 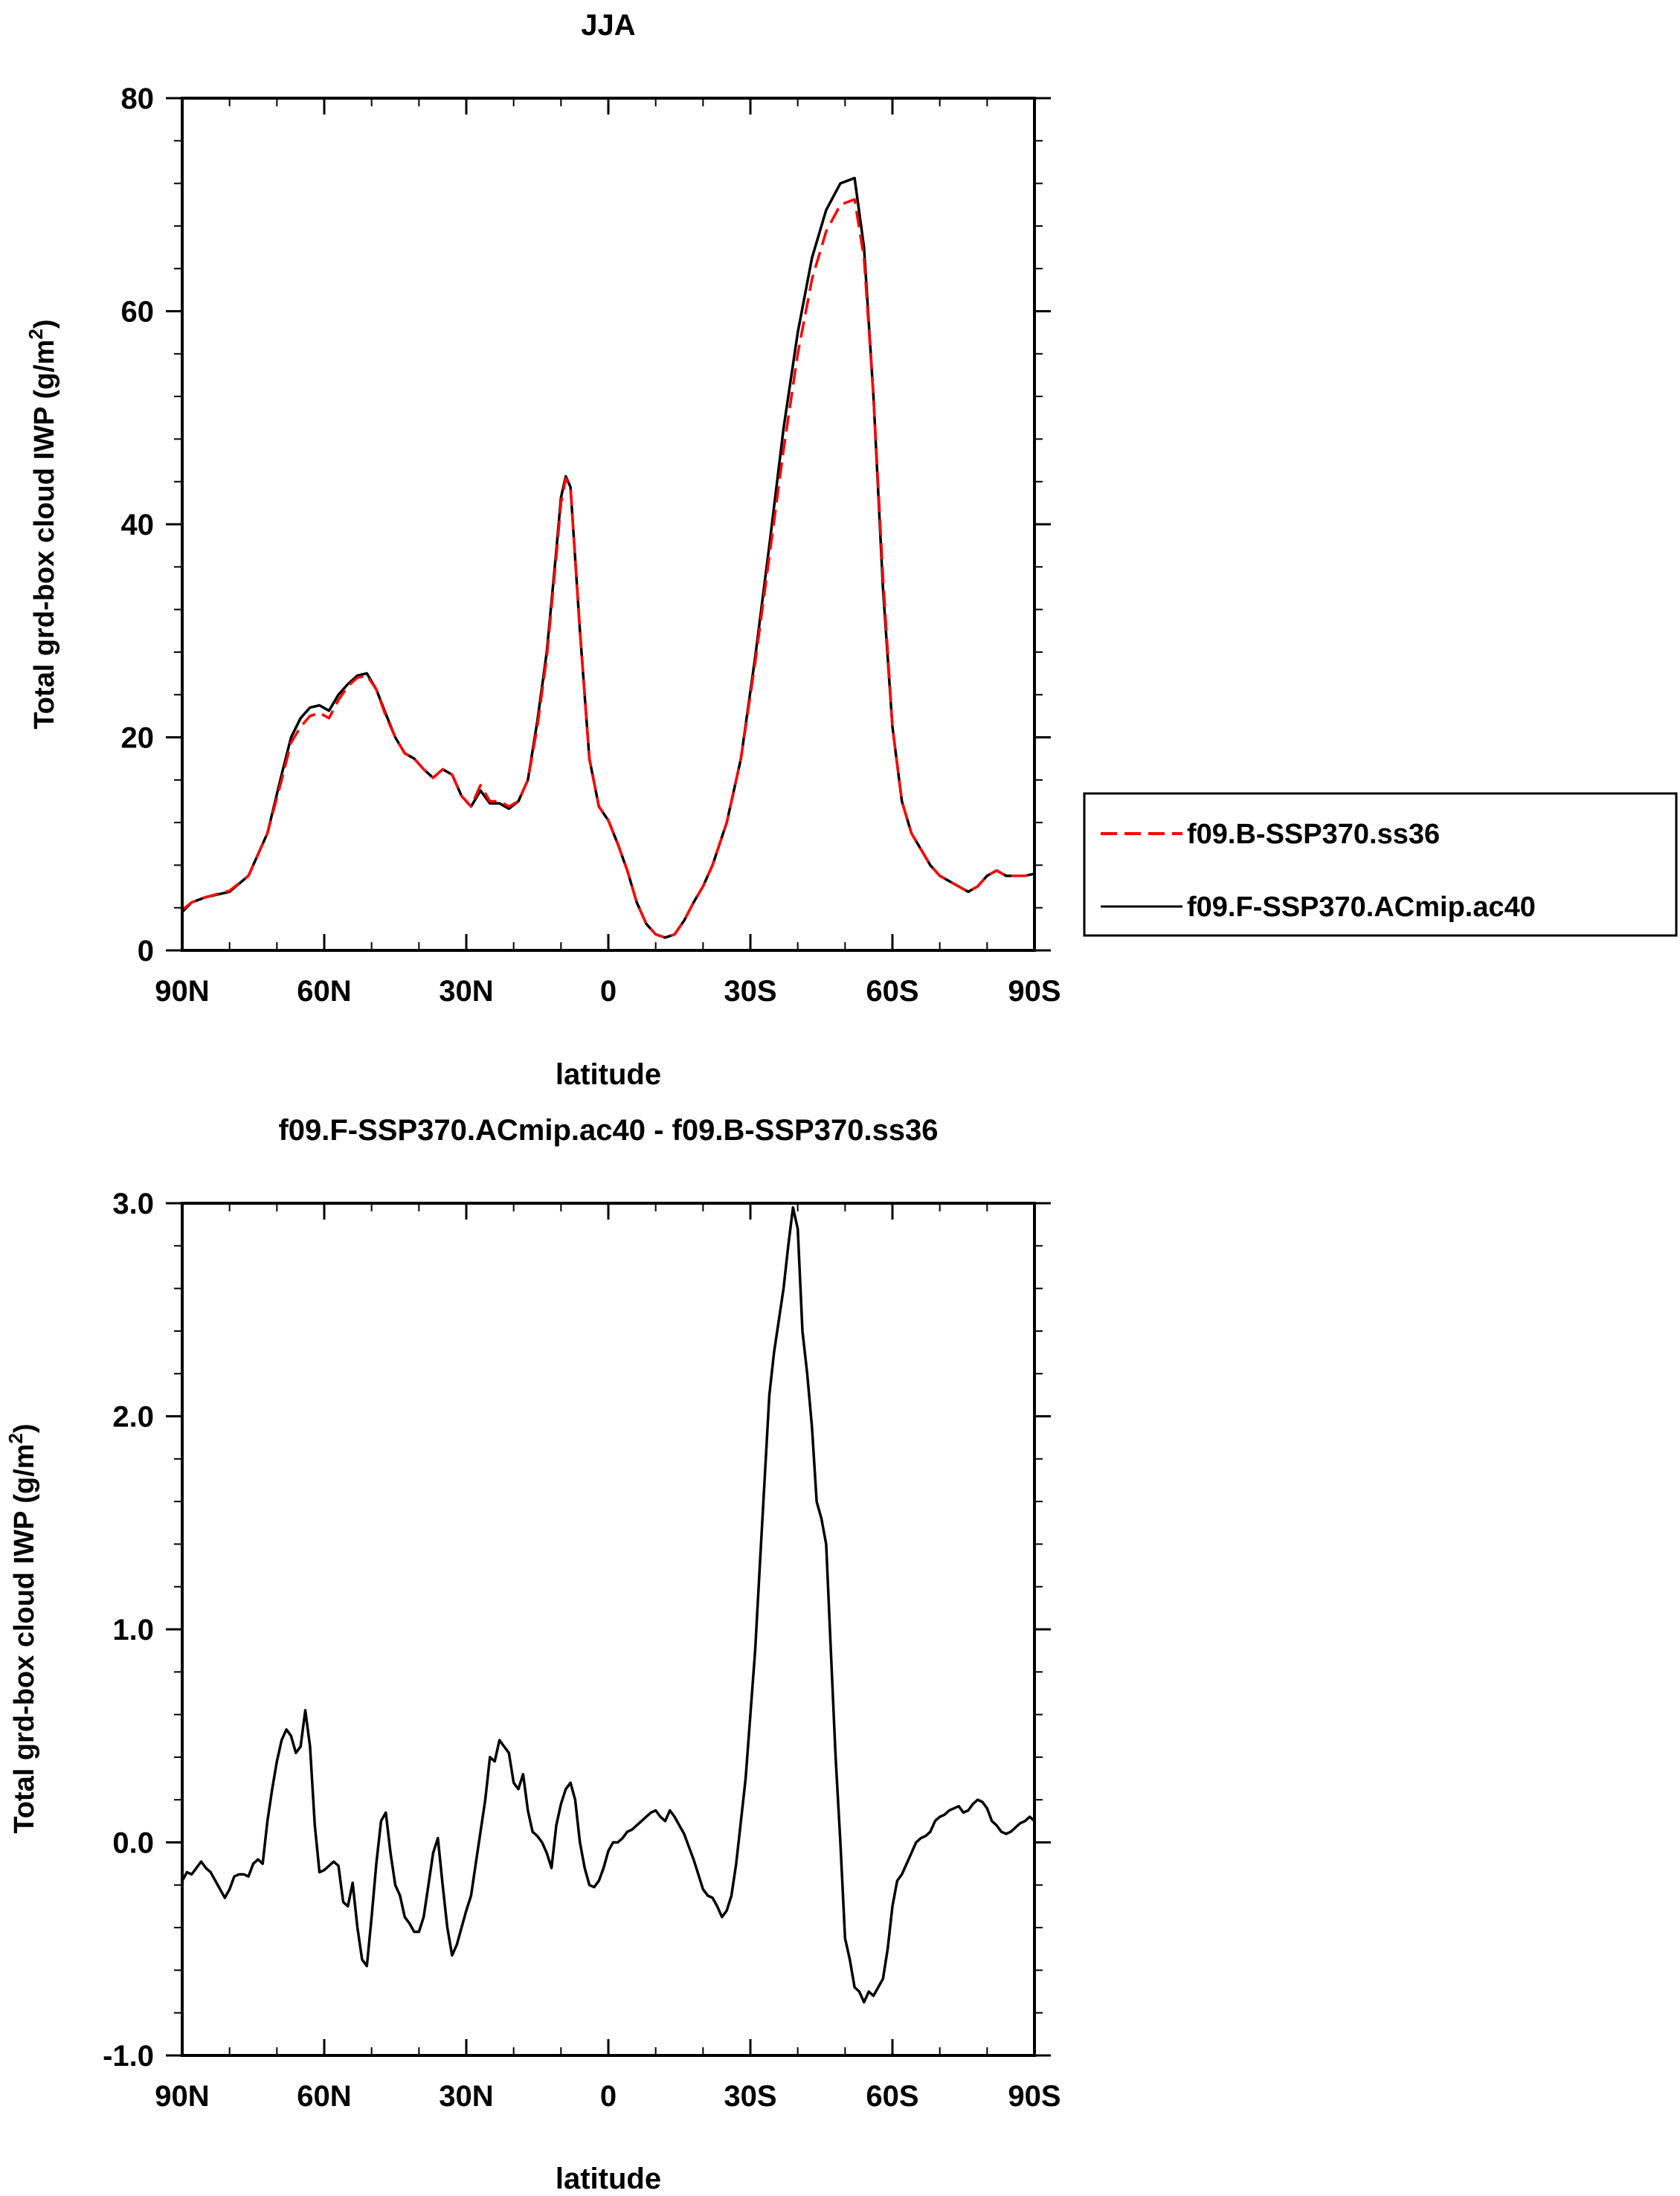 What do you see at coordinates (128, 2056) in the screenshot?
I see `y-tick-label: -1.0` at bounding box center [128, 2056].